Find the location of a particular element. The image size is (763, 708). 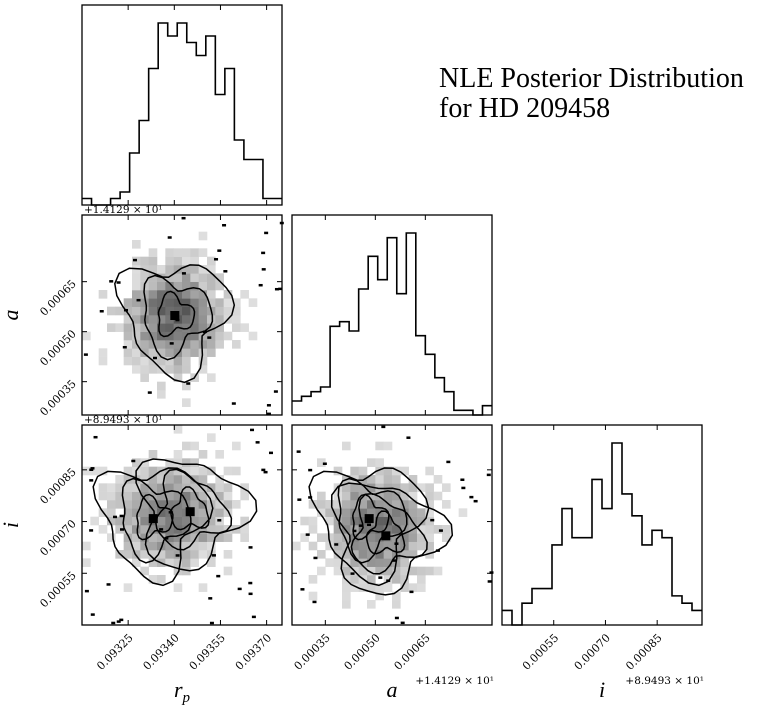

x-tick-label: 0.09370 is located at coordinates (253, 651).